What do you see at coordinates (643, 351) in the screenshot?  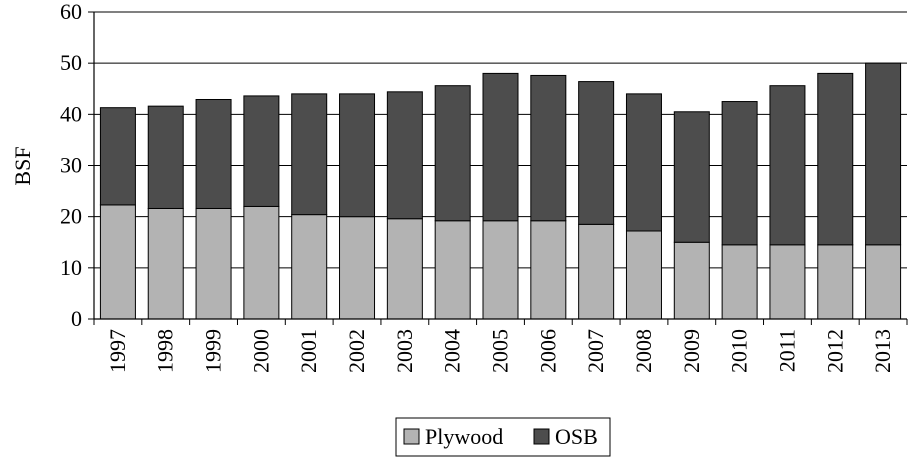 I see `x-tick-label: 2008` at bounding box center [643, 351].